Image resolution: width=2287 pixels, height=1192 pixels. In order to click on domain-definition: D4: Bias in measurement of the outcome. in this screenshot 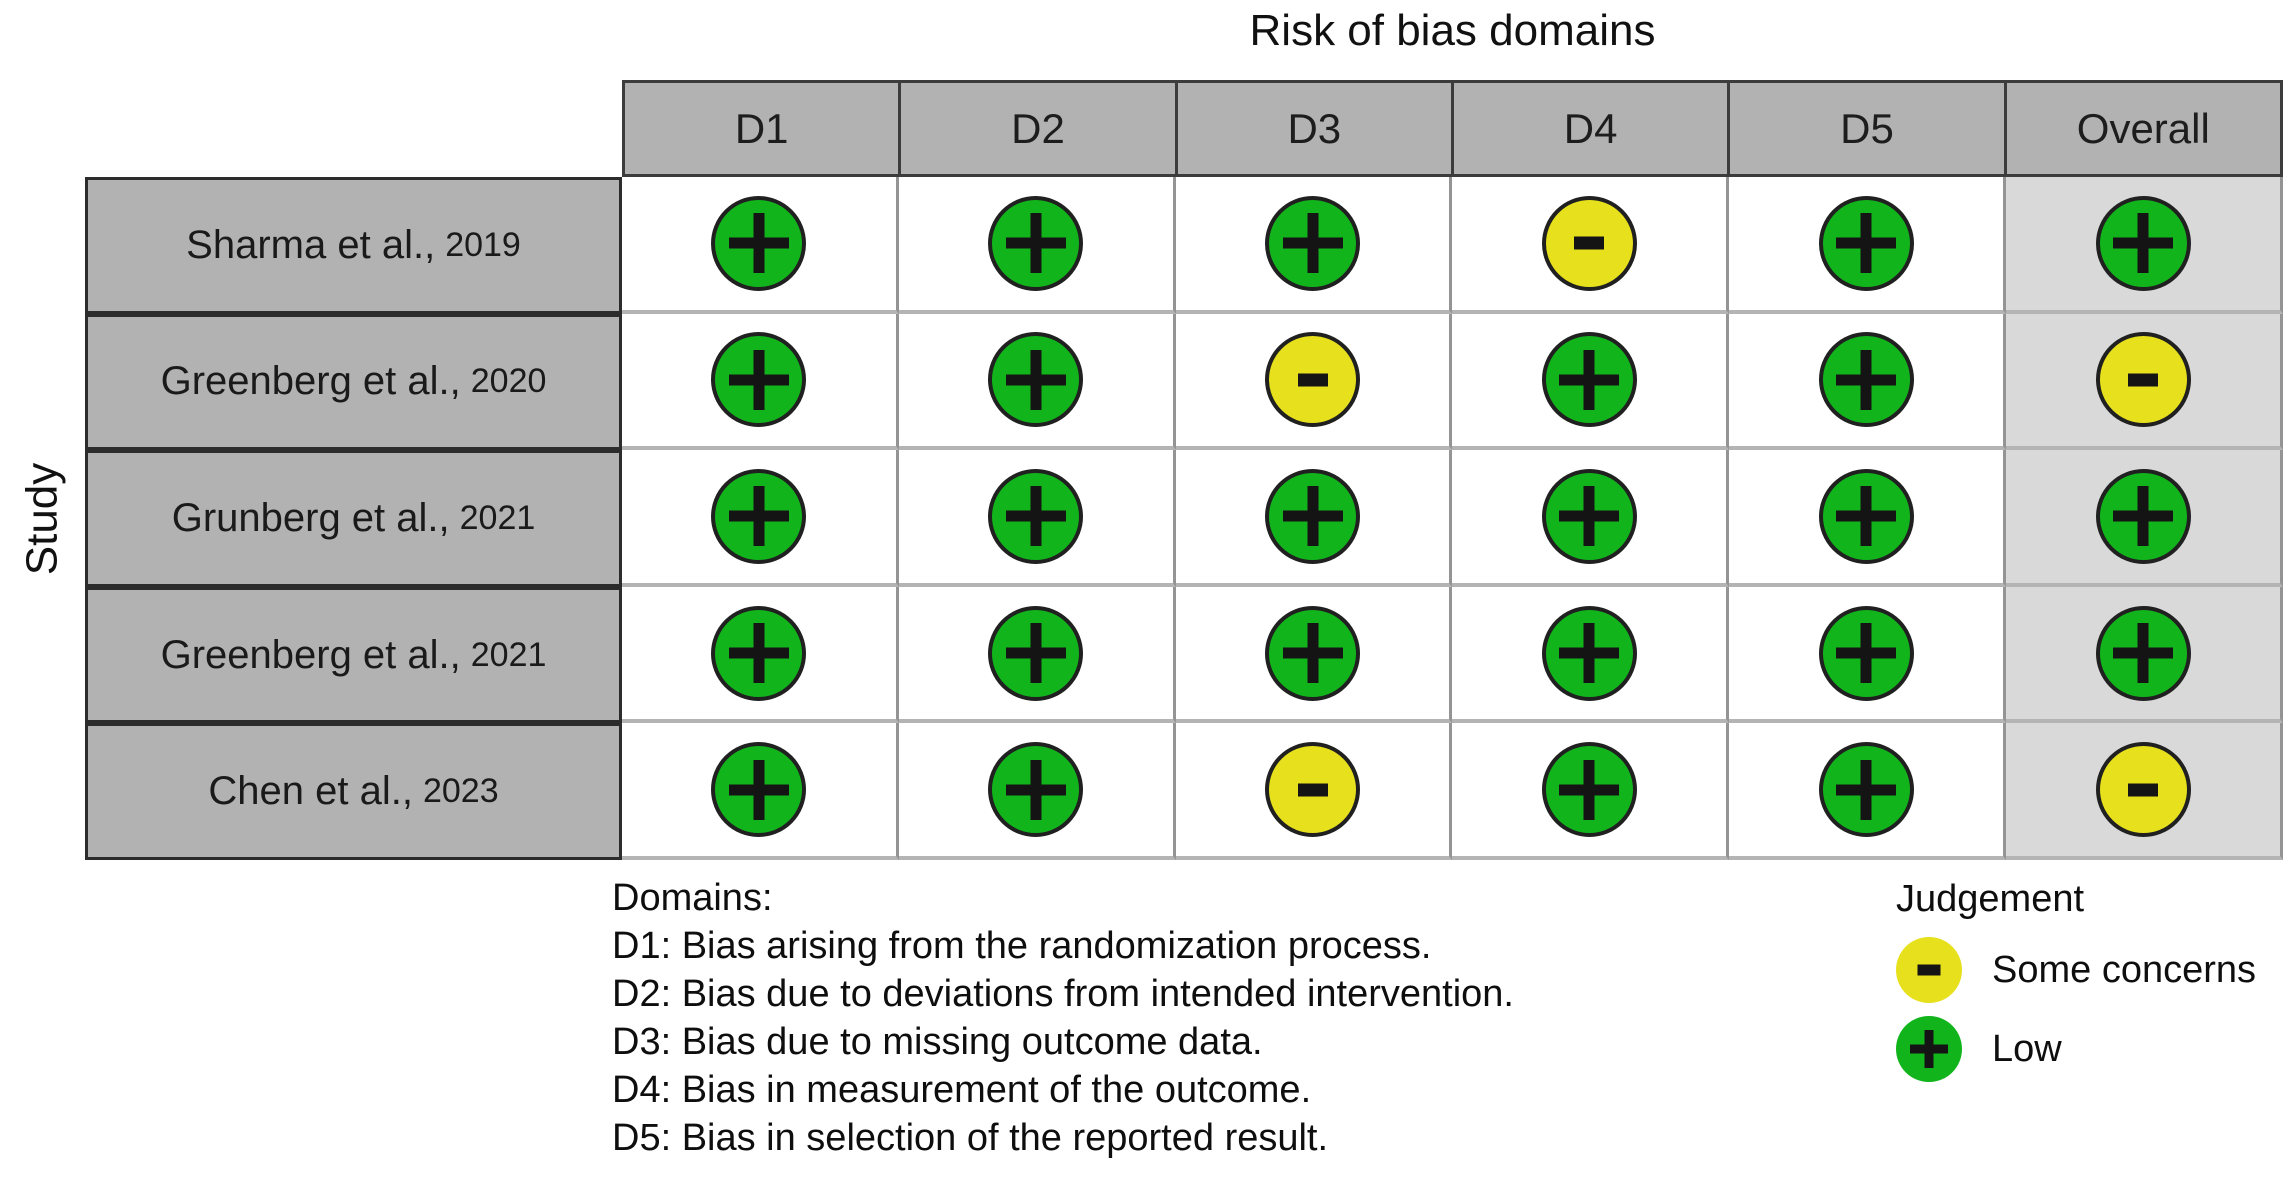, I will do `click(962, 1090)`.